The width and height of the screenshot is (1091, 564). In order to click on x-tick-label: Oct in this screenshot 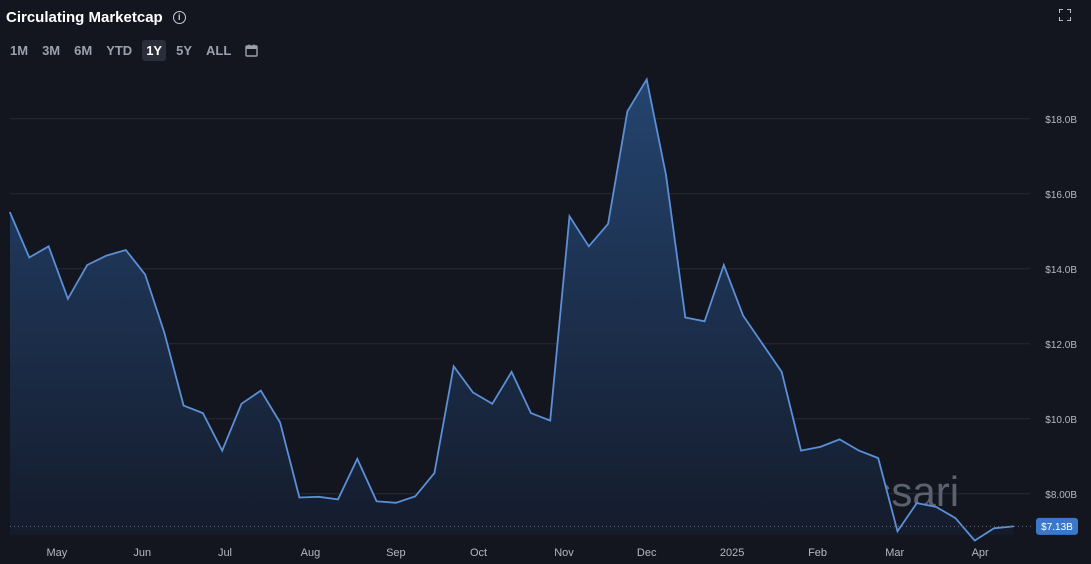, I will do `click(478, 553)`.